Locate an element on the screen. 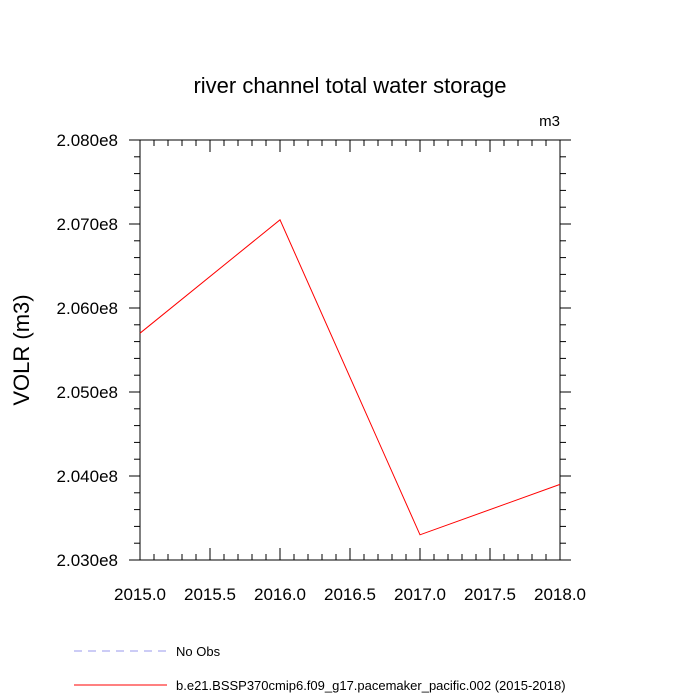 This screenshot has width=700, height=700. y-axis-label: VOLR (m3) is located at coordinates (21, 349).